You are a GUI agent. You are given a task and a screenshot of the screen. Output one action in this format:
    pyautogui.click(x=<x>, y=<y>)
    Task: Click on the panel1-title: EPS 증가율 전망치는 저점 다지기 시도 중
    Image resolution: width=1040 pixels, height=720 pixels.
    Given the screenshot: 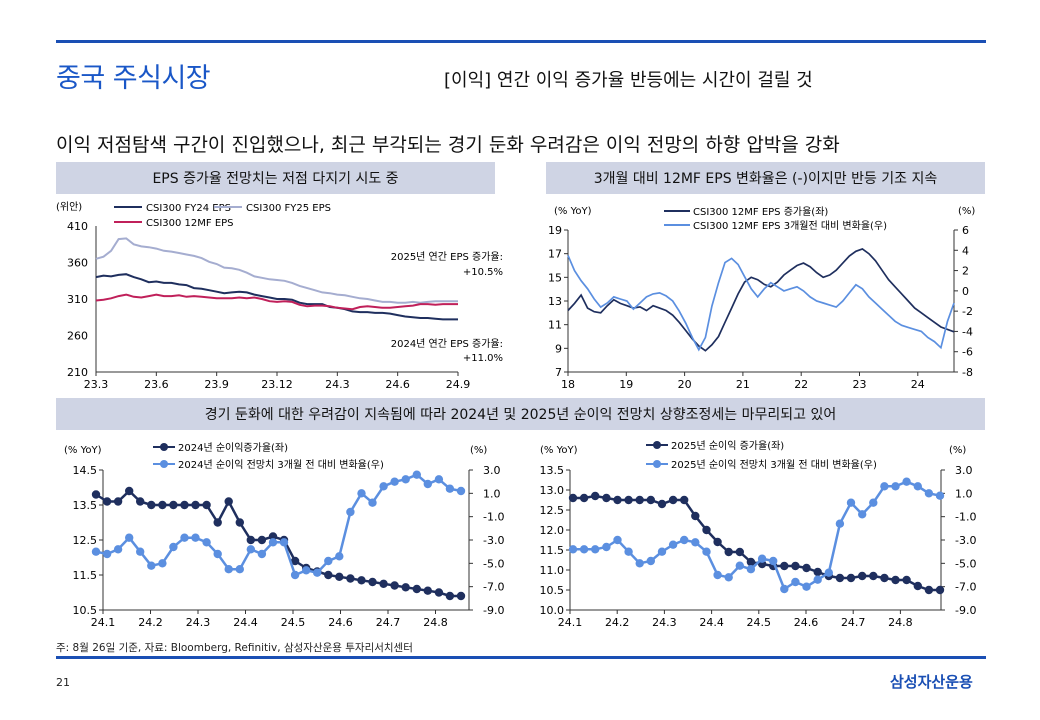 What is the action you would take?
    pyautogui.click(x=275, y=178)
    